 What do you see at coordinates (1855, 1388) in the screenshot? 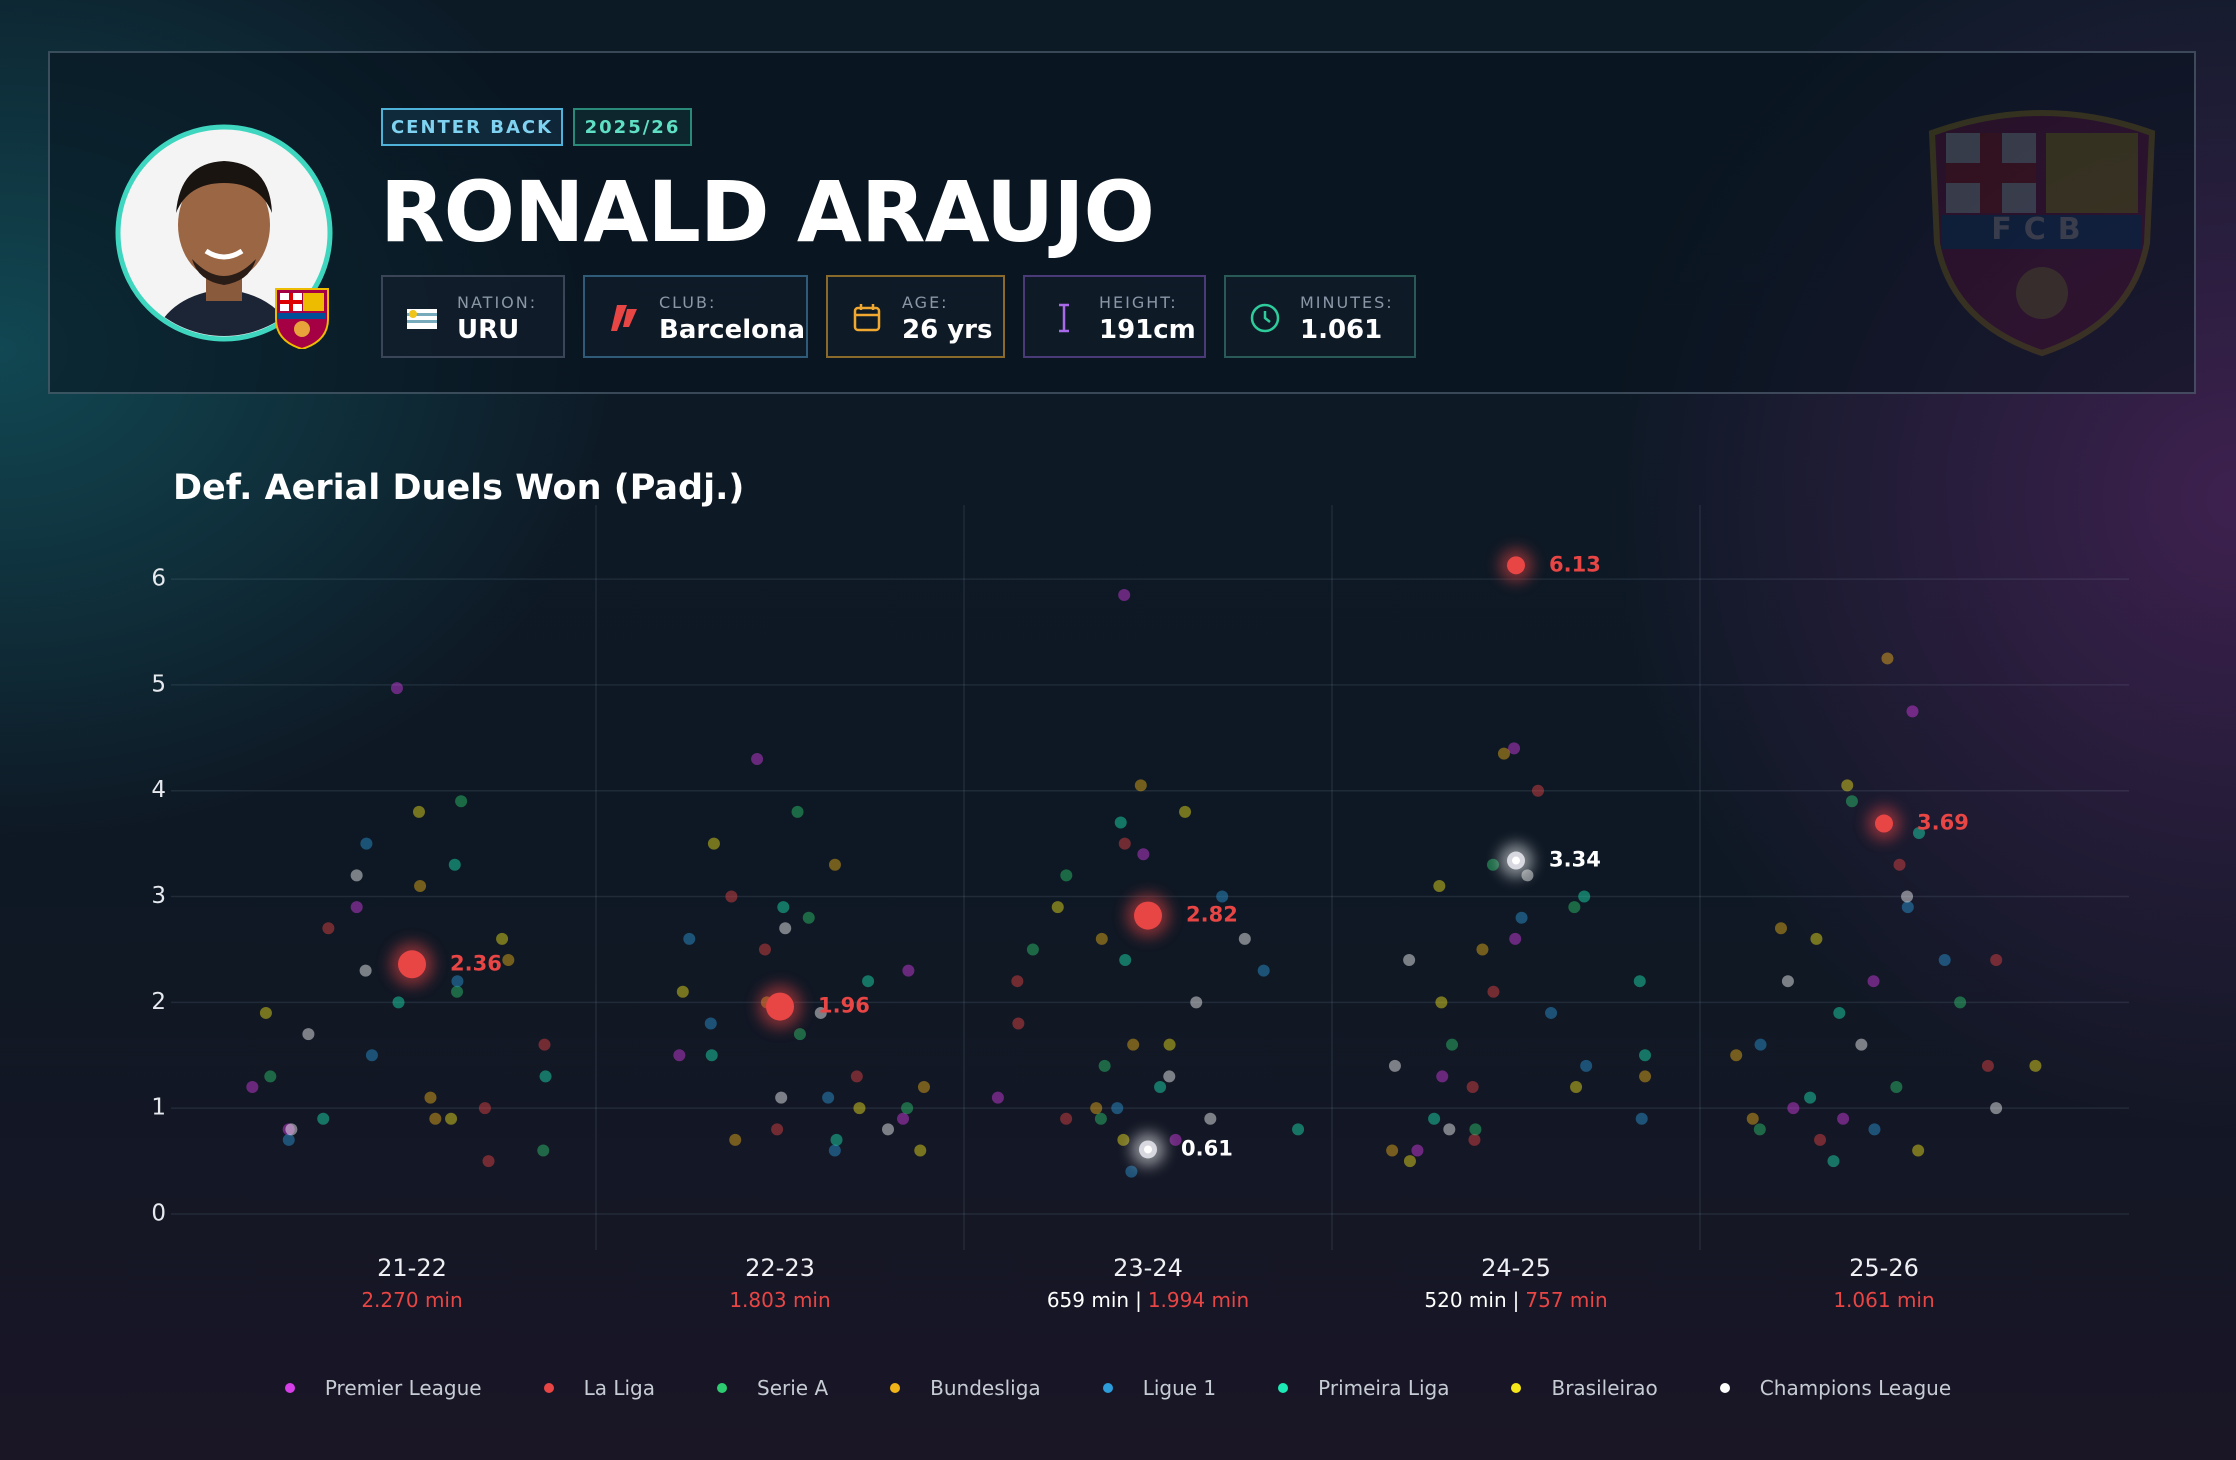
I see `legend-label: Champions League` at bounding box center [1855, 1388].